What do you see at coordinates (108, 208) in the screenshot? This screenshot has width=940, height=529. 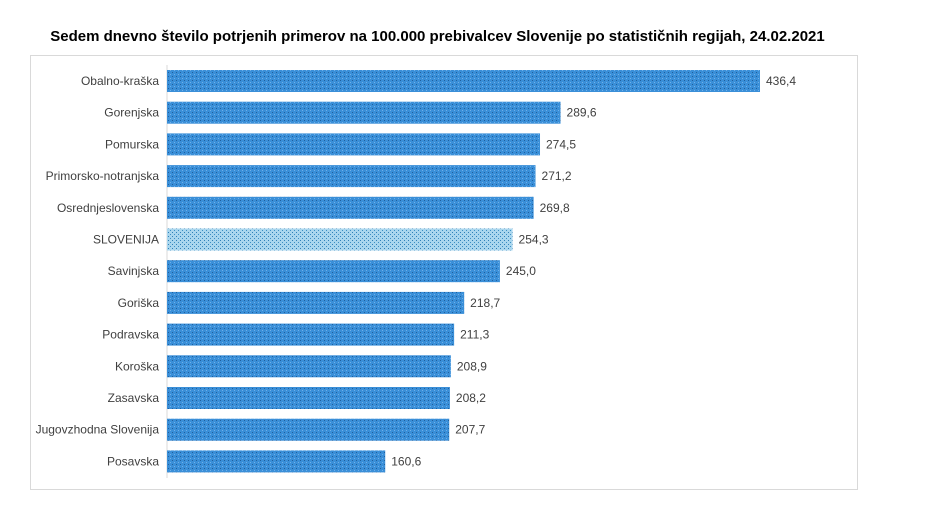 I see `category-label: Osrednjeslovenska` at bounding box center [108, 208].